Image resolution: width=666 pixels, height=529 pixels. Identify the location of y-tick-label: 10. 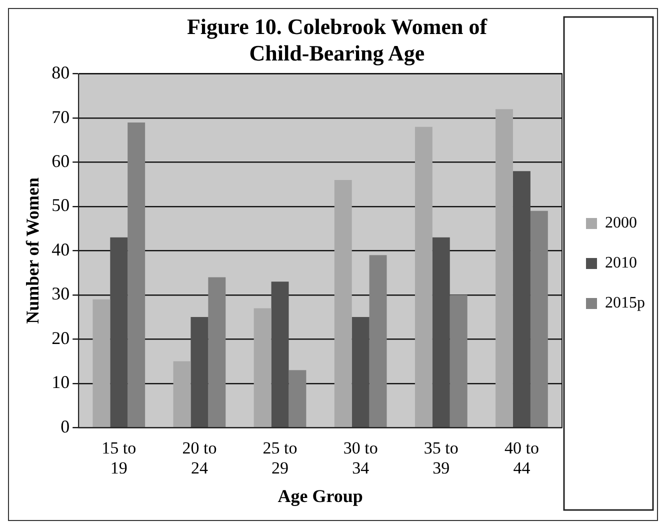
(61, 382).